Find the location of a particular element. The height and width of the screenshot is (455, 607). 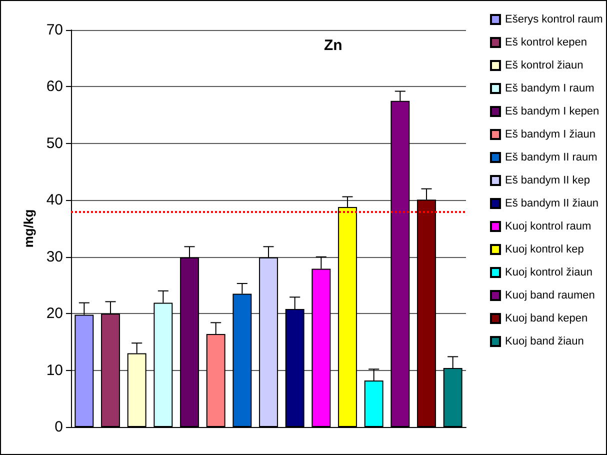

y-tick-label: 60 is located at coordinates (54, 87).